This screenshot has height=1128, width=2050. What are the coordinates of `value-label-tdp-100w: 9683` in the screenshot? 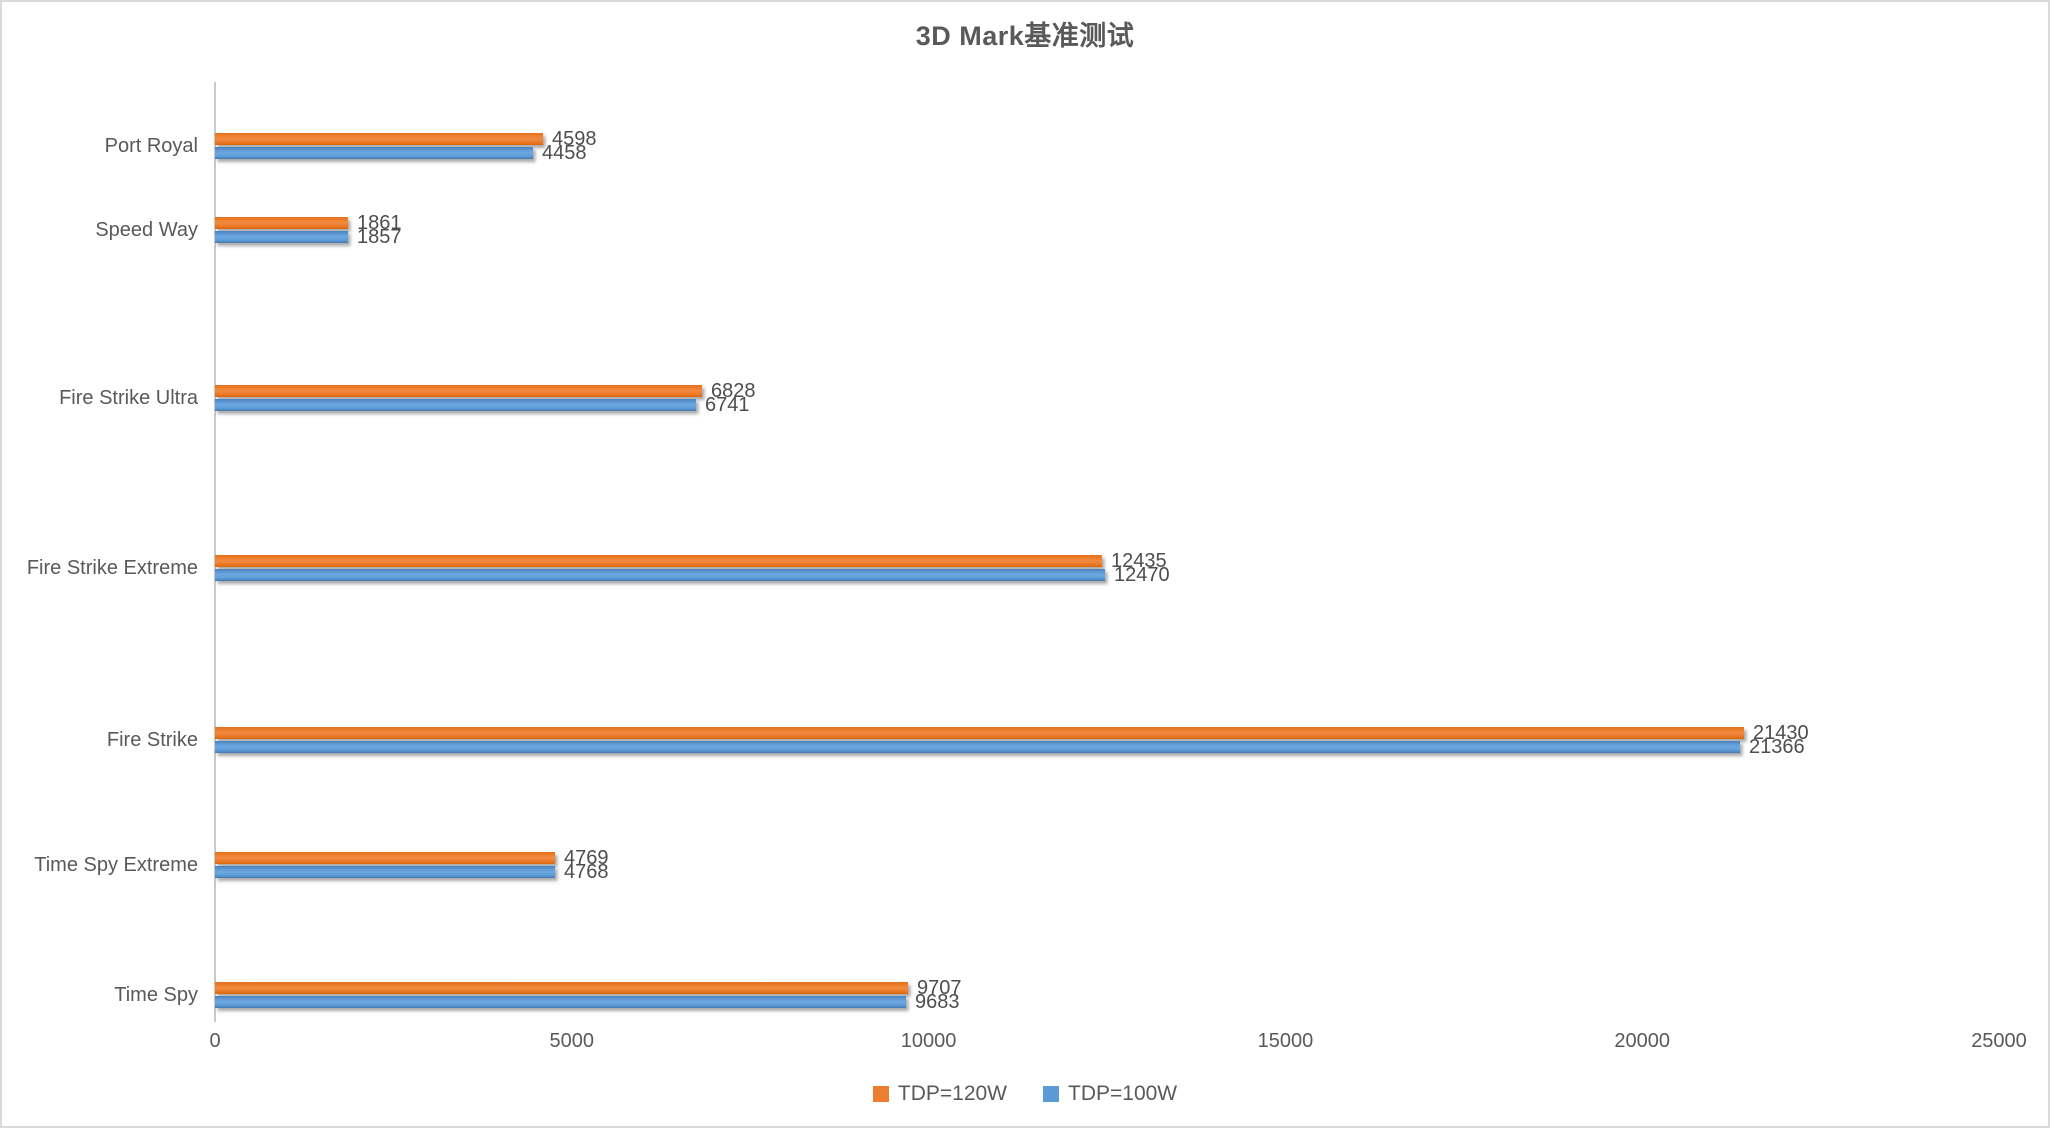 It's located at (937, 1001).